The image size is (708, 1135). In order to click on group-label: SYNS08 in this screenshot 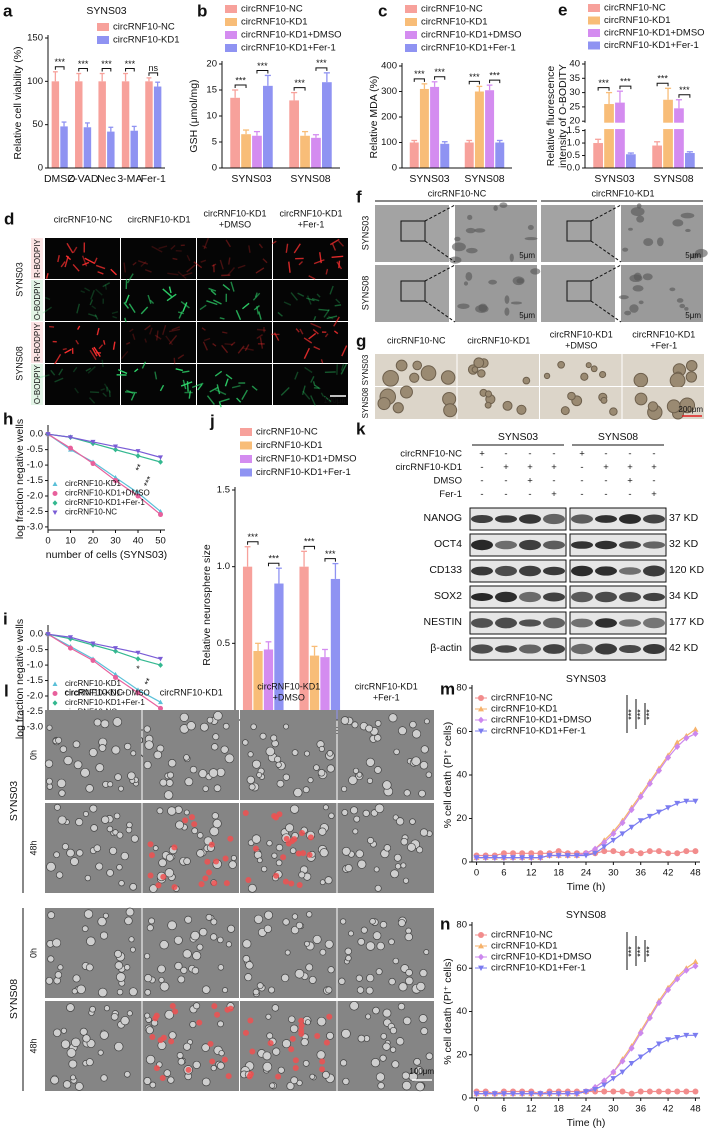, I will do `click(19, 363)`.